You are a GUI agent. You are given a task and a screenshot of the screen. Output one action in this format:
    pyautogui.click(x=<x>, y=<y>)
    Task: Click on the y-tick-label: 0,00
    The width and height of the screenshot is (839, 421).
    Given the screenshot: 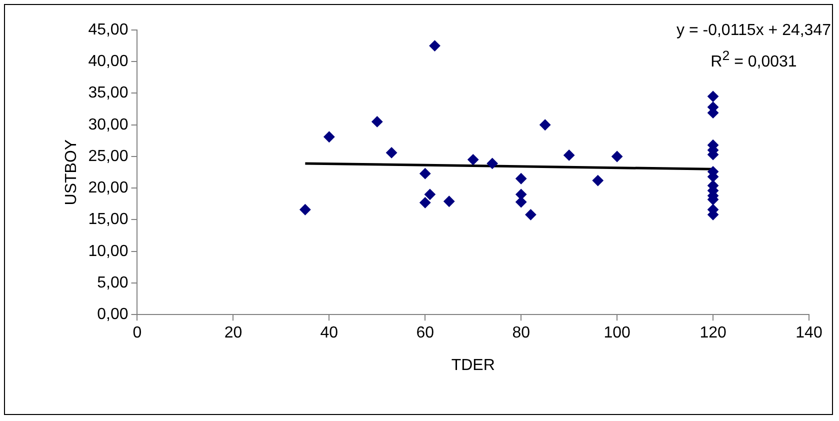 What is the action you would take?
    pyautogui.click(x=112, y=315)
    